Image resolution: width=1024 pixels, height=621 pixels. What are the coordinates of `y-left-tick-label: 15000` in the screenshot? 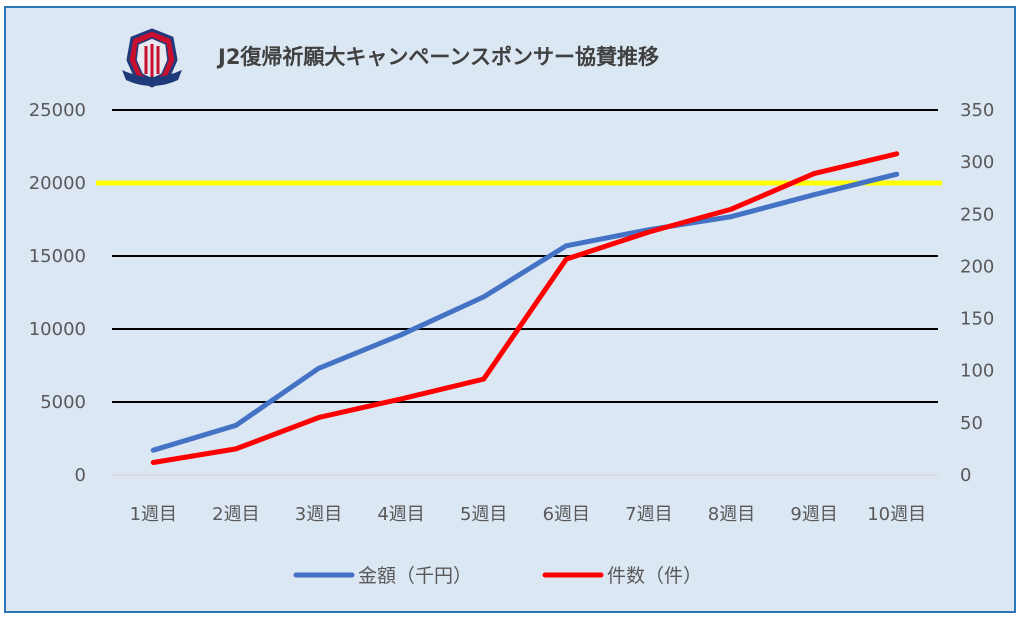 It's located at (57, 256).